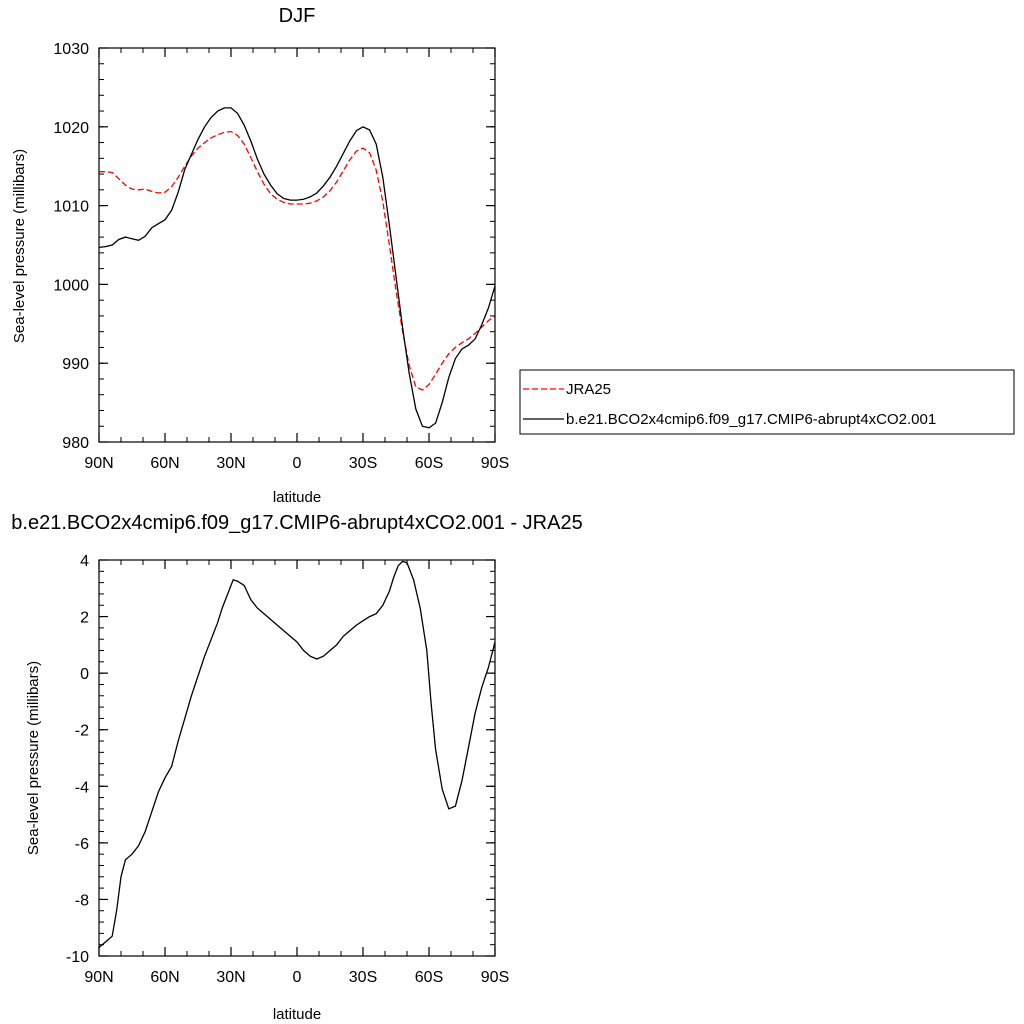  I want to click on y-tick-label: 0, so click(84, 674).